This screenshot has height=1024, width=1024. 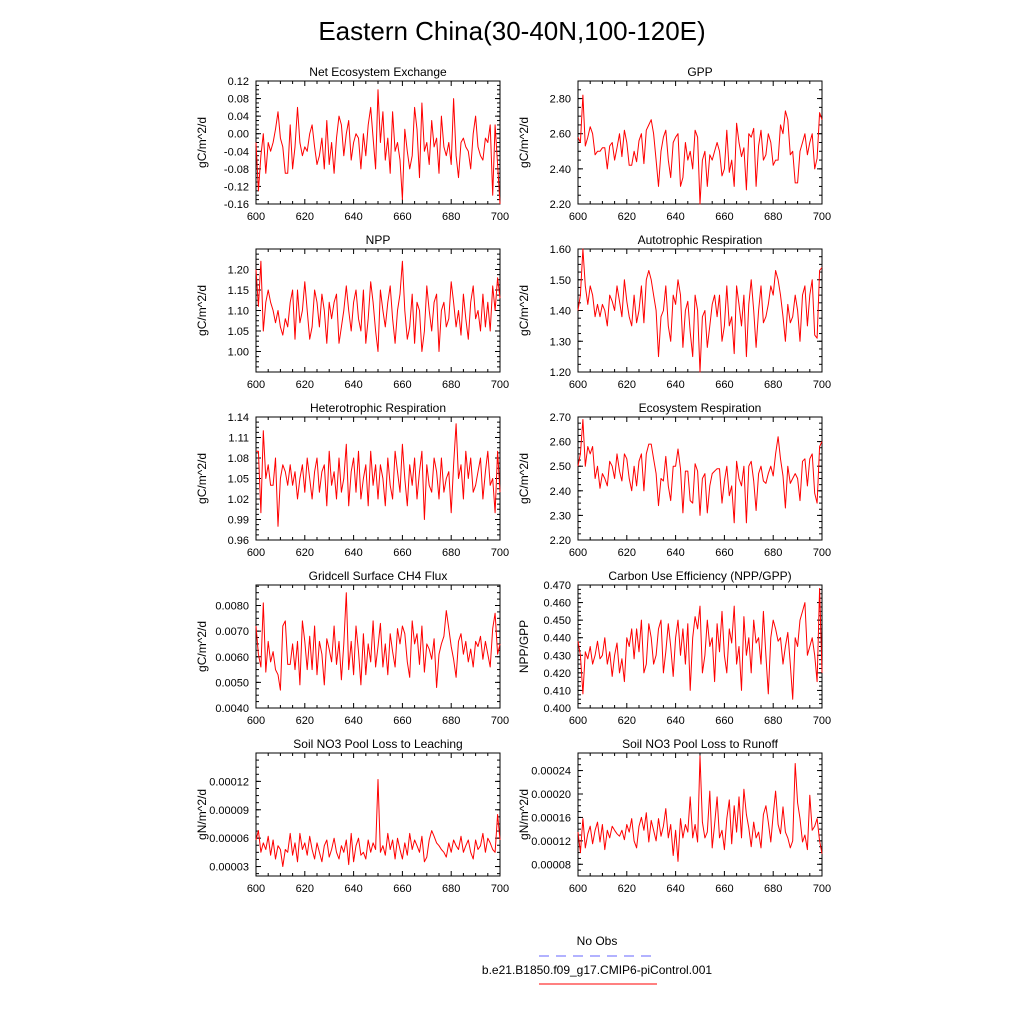 I want to click on legend-label-obs: No Obs, so click(x=597, y=941).